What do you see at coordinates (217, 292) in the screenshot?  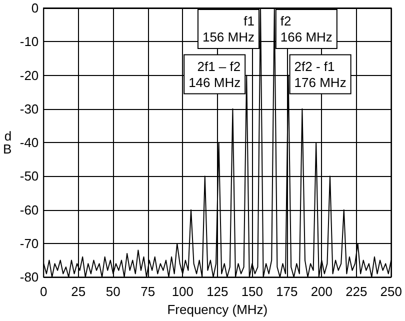 I see `x-tick-label: 125` at bounding box center [217, 292].